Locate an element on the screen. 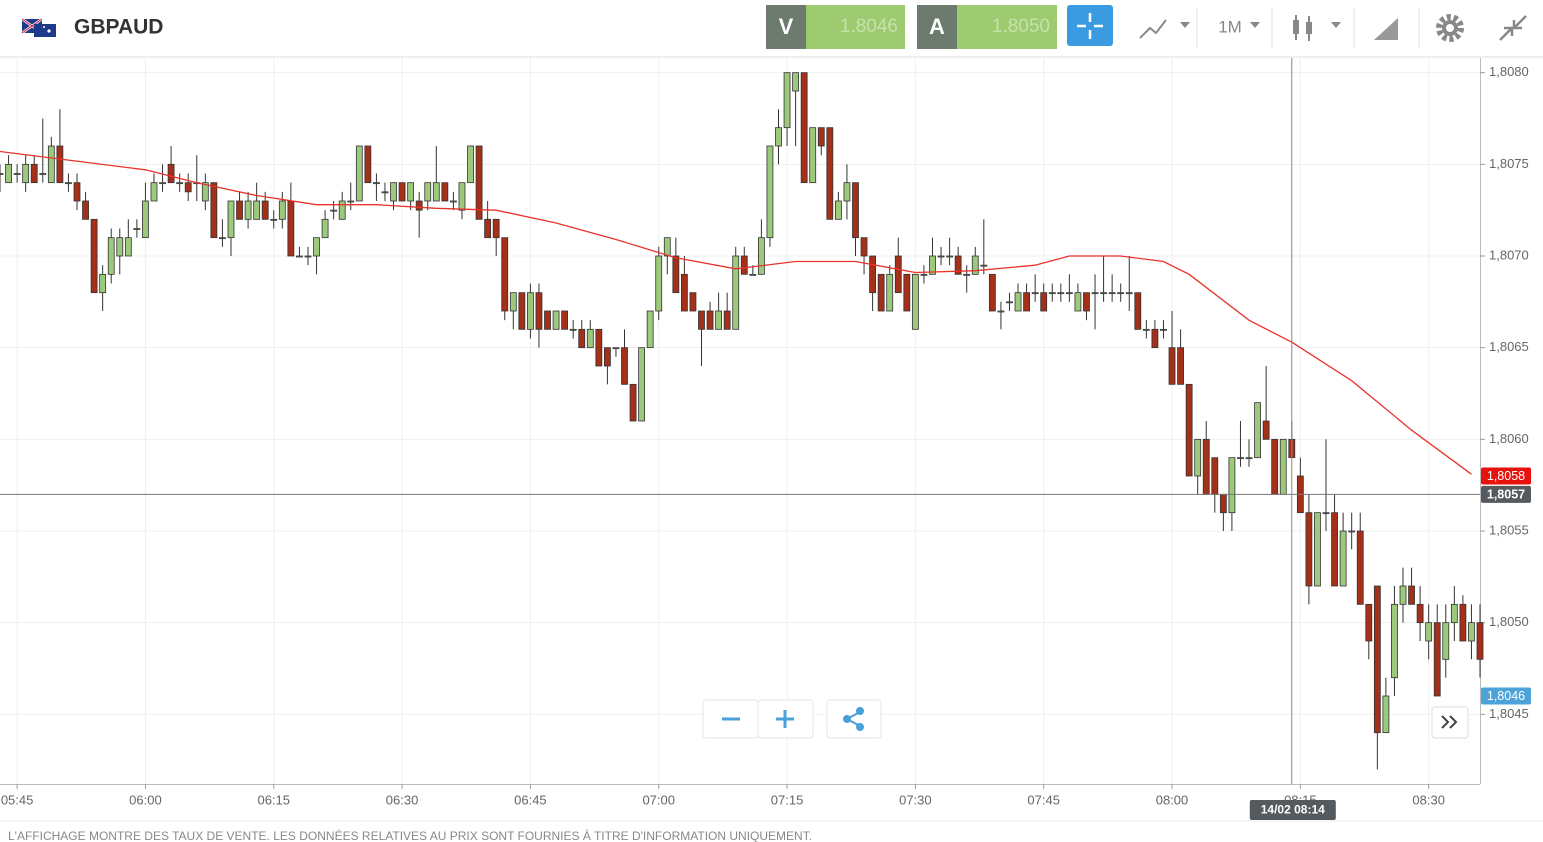 This screenshot has height=842, width=1543. y-tick-label: 1,8060 is located at coordinates (1509, 438).